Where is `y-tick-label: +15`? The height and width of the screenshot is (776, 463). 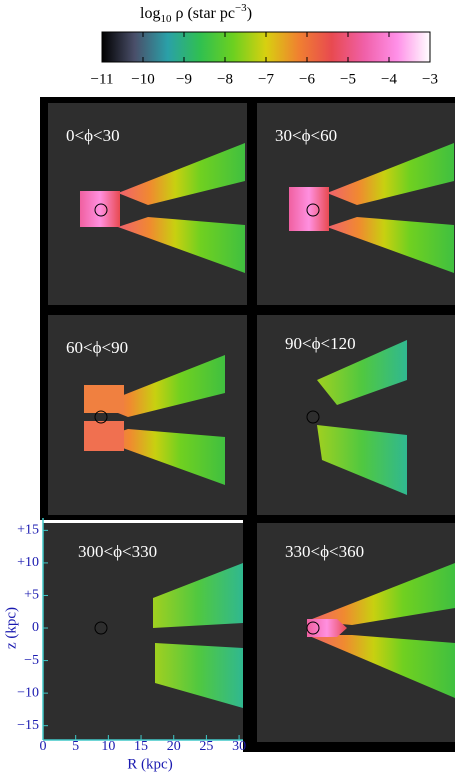 y-tick-label: +15 is located at coordinates (28, 530).